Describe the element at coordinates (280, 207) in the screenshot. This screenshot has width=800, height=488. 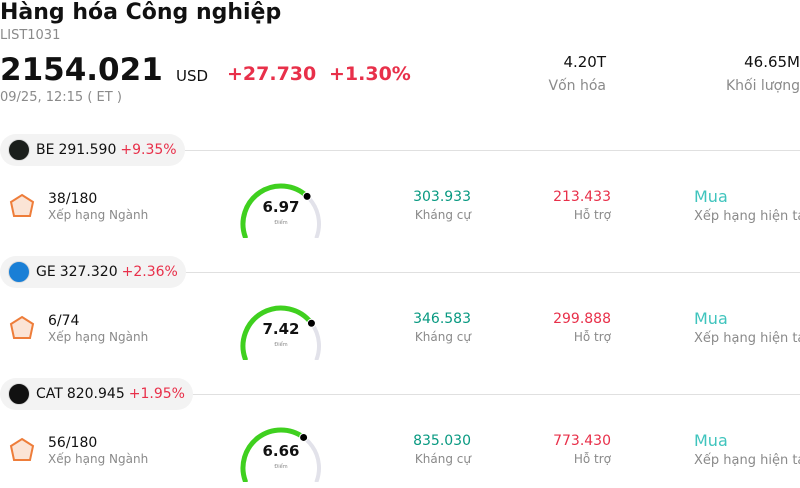
I see `score: 6.97` at that location.